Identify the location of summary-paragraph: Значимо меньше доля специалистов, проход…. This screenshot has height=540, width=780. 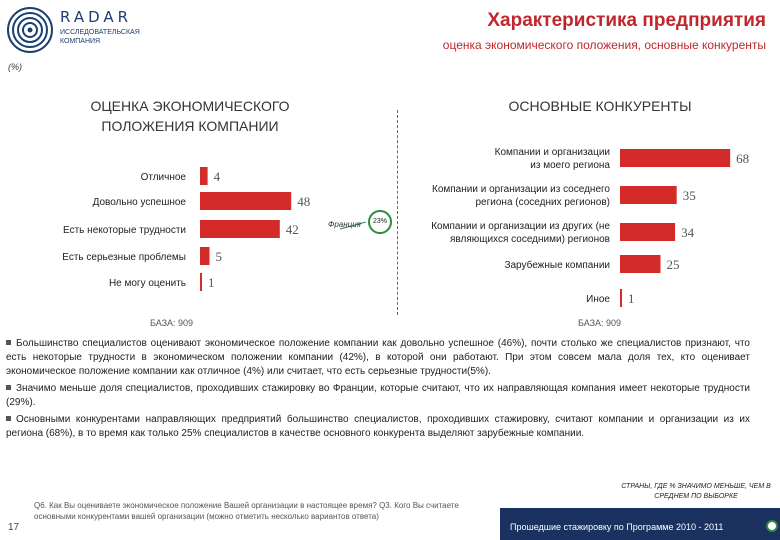
(378, 396).